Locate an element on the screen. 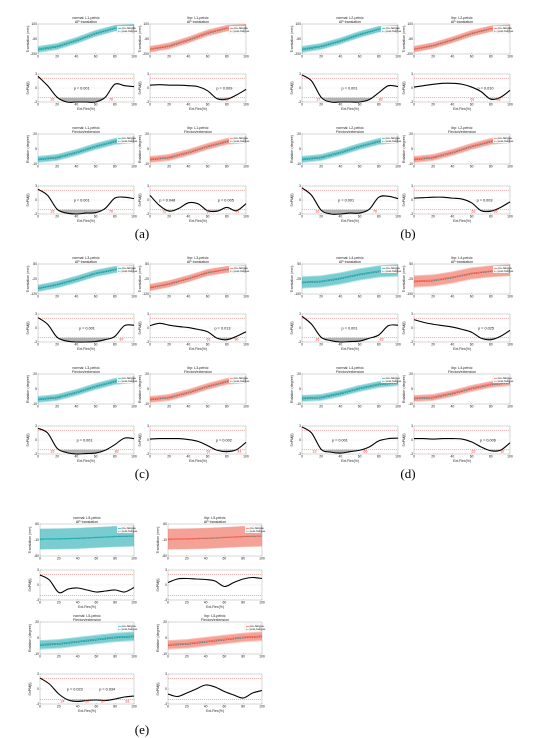 The height and width of the screenshot is (738, 550). p1-spm-rot-normal-y-tick-label: -3 is located at coordinates (299, 214).